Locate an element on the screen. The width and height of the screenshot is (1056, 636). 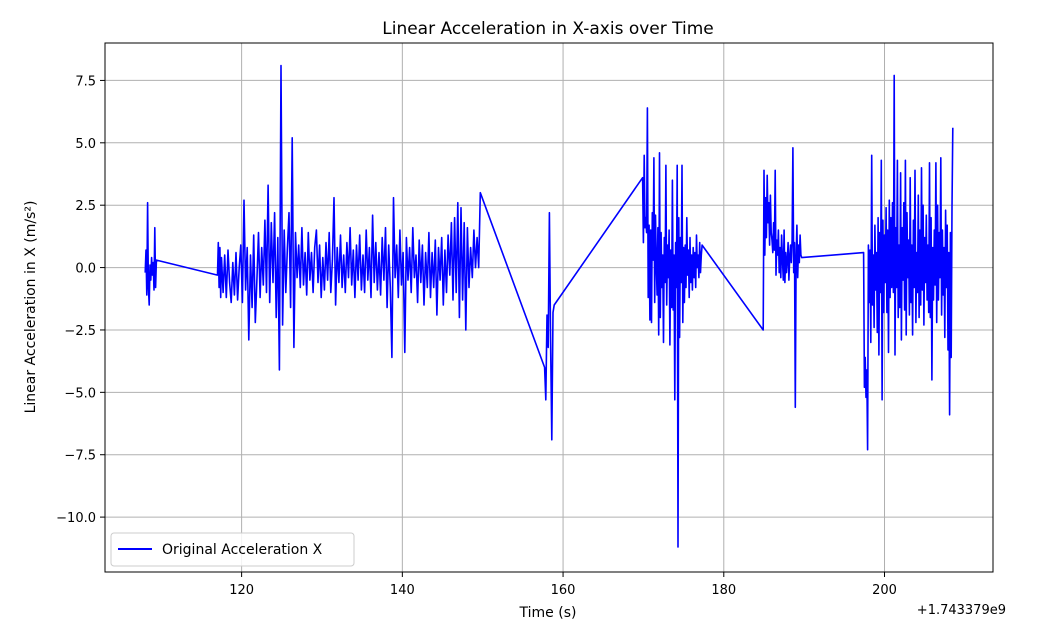
legend-box is located at coordinates (232, 549).